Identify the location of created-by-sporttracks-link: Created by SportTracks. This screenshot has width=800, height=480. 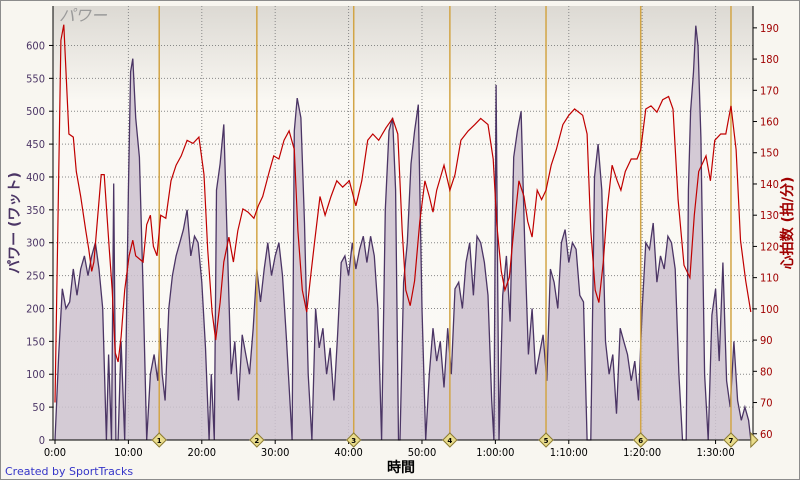
(69, 471).